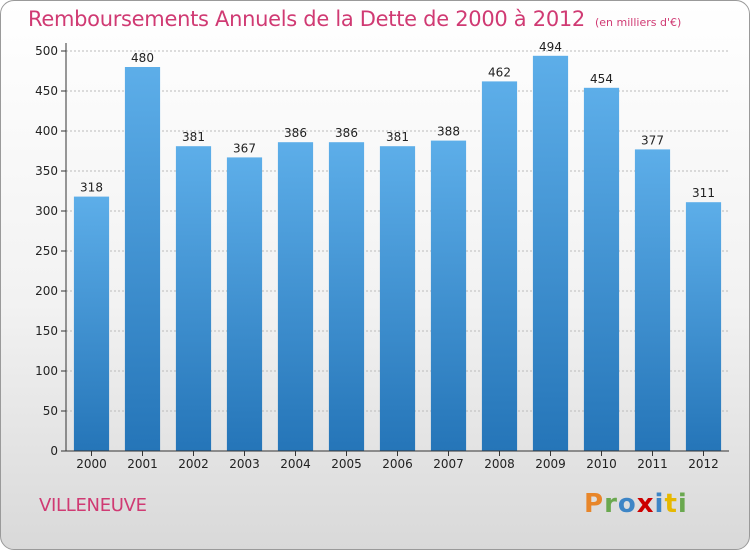  I want to click on y-tick-label: 150, so click(46, 331).